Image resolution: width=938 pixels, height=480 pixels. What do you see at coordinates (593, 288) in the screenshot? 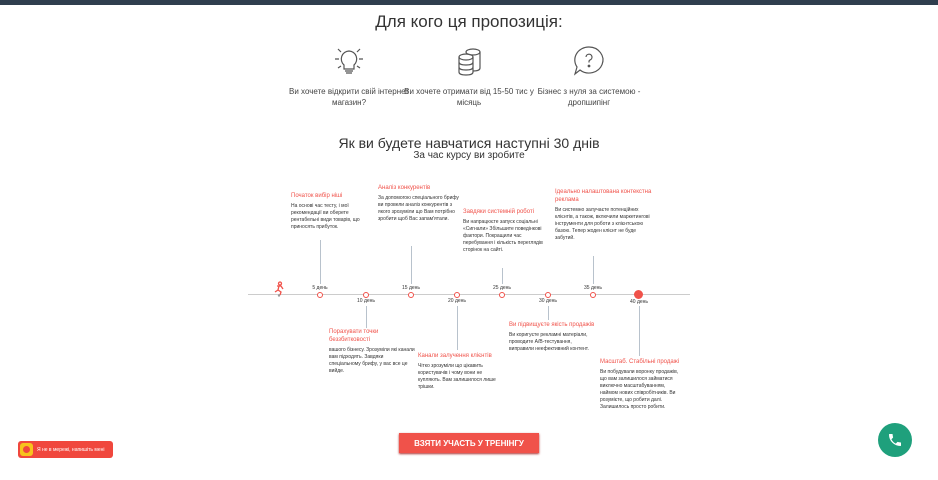
I see `day-label: 35 день` at bounding box center [593, 288].